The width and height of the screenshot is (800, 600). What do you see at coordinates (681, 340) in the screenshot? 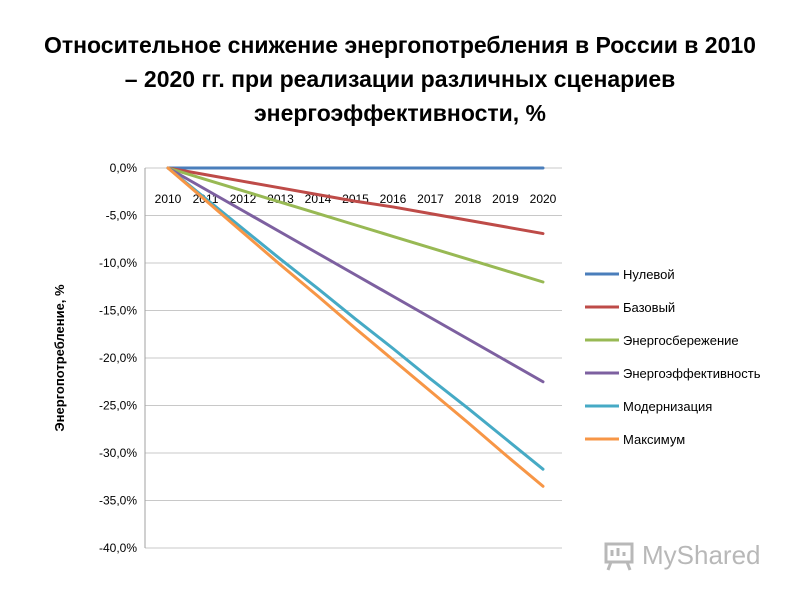
I see `legend-label: Энергосбережение` at bounding box center [681, 340].